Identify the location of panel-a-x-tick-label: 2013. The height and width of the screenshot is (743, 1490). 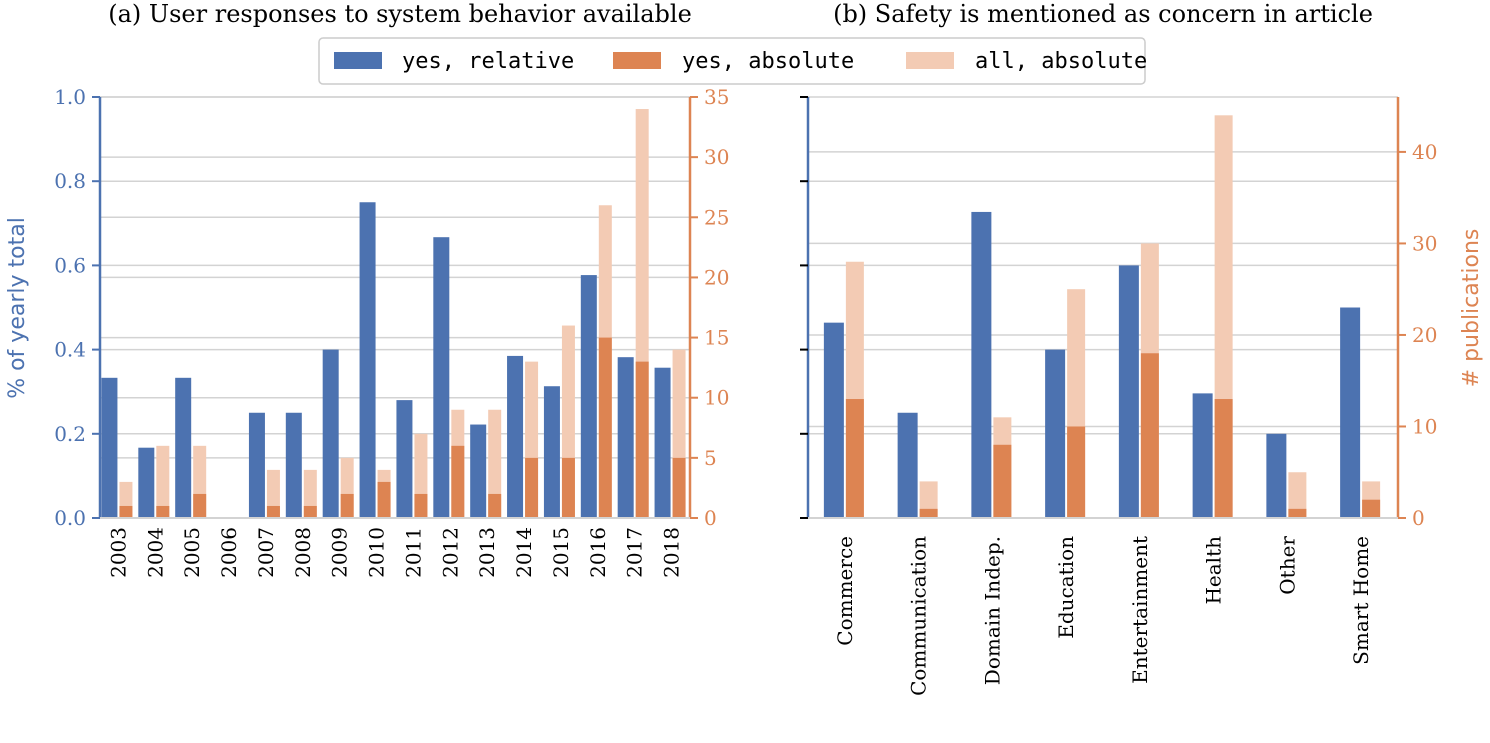
(487, 552).